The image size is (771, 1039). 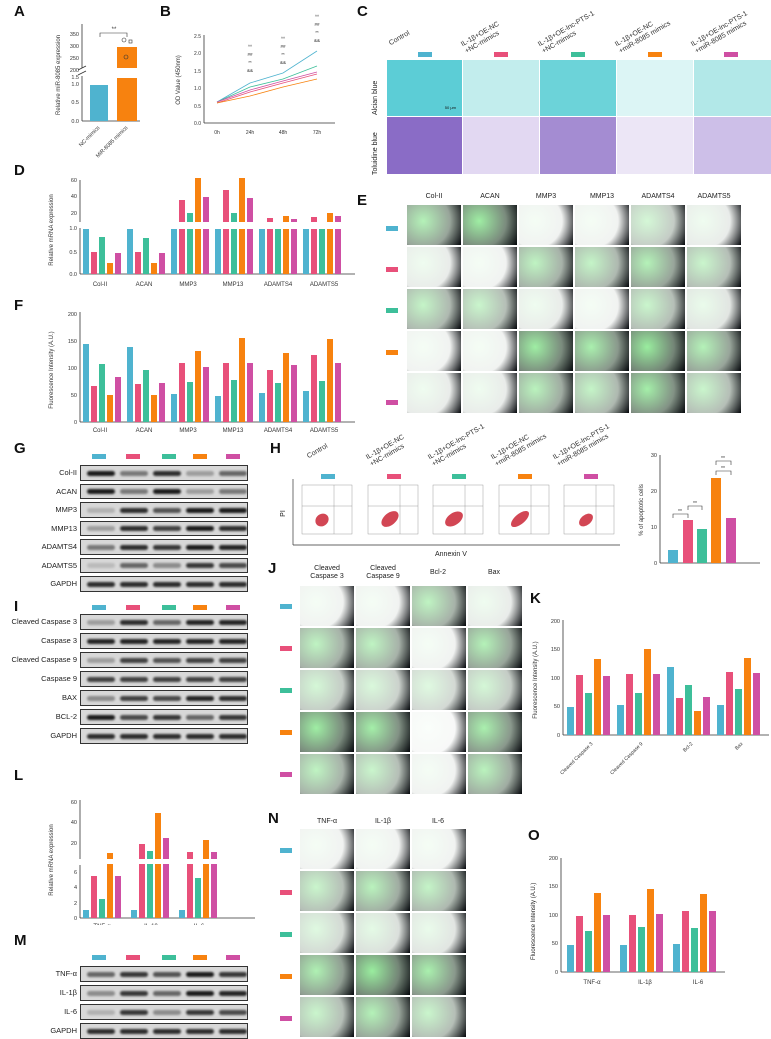 What do you see at coordinates (169, 957) in the screenshot?
I see `blot-m-swatch-oe-lnc` at bounding box center [169, 957].